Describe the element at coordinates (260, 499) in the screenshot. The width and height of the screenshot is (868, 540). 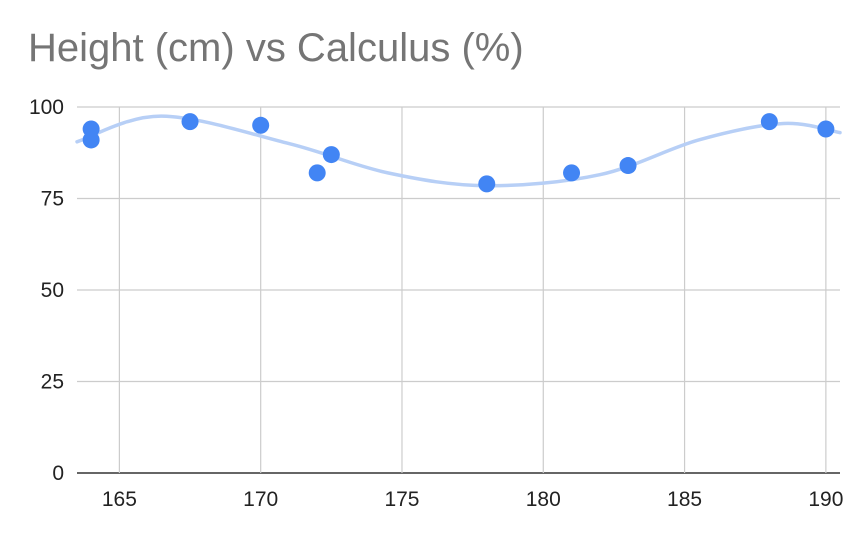
I see `x-tick-label: 170` at that location.